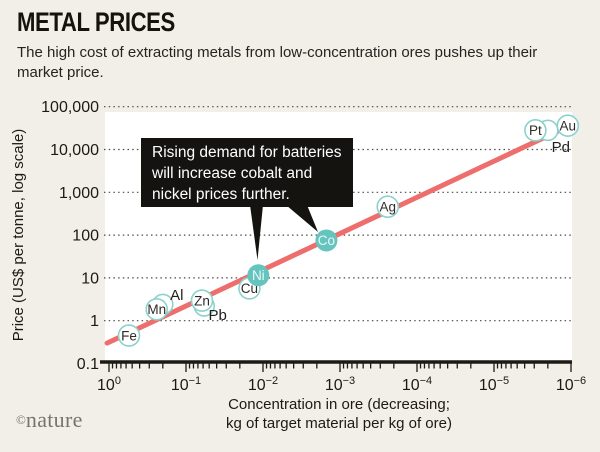 The width and height of the screenshot is (600, 452). What do you see at coordinates (176, 295) in the screenshot?
I see `point-label-al: Al` at bounding box center [176, 295].